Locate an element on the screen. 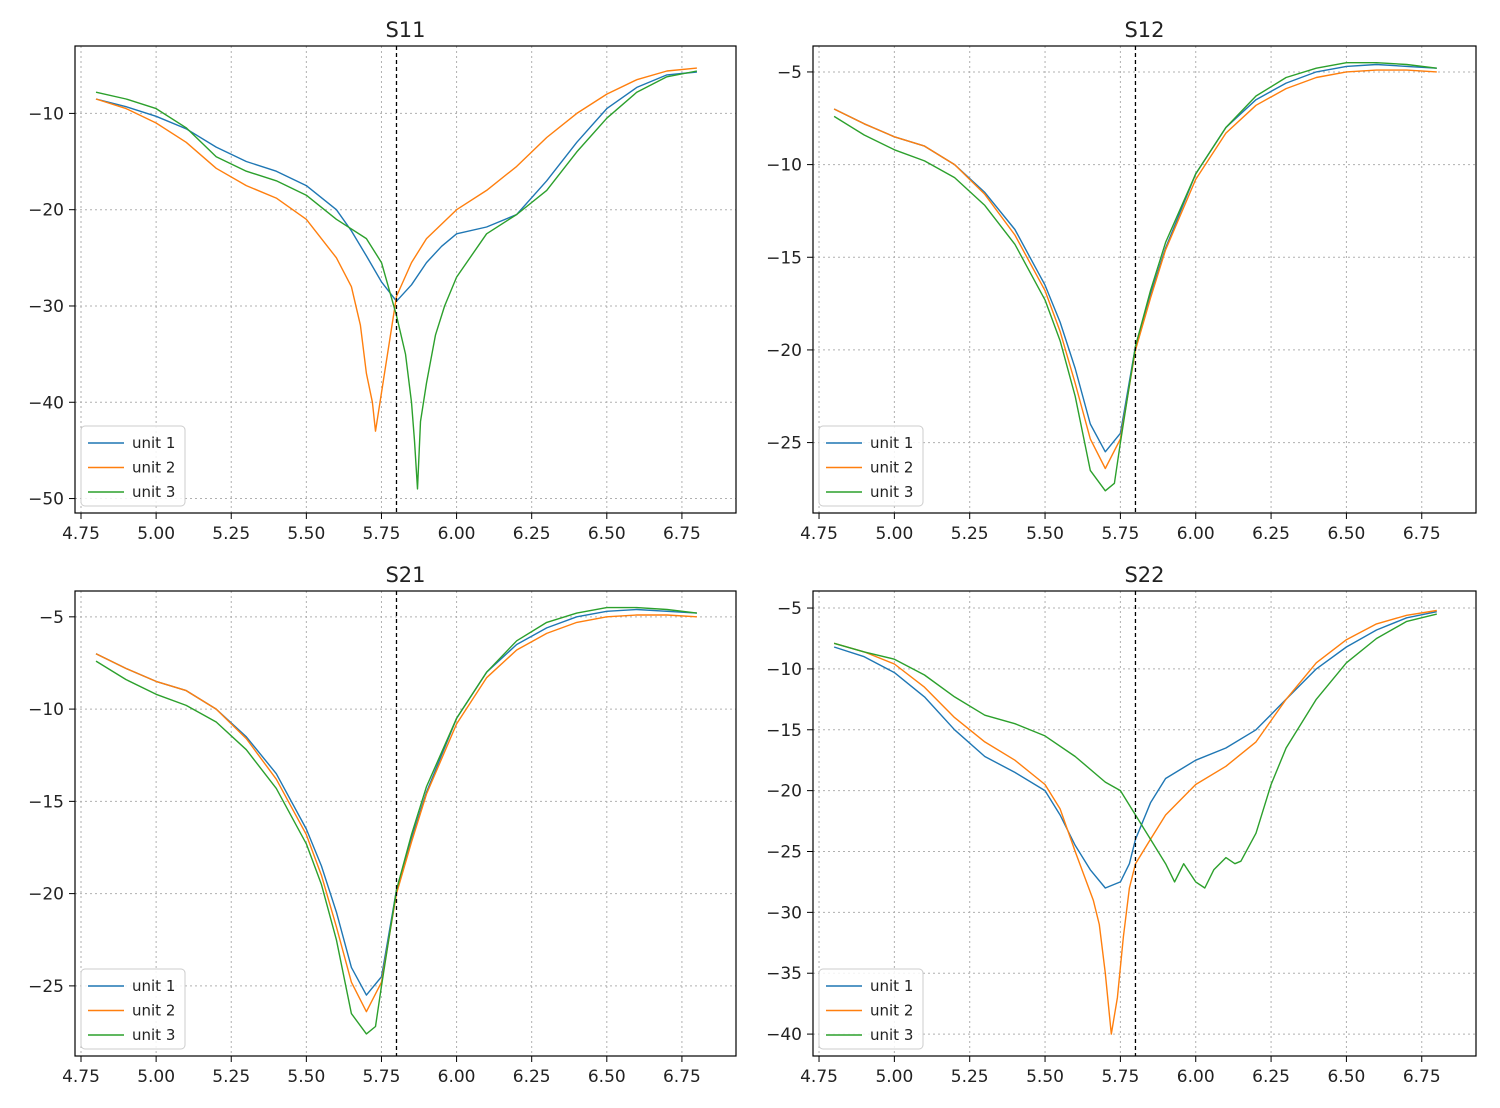 The width and height of the screenshot is (1500, 1108). chart-title: S22 is located at coordinates (1144, 575).